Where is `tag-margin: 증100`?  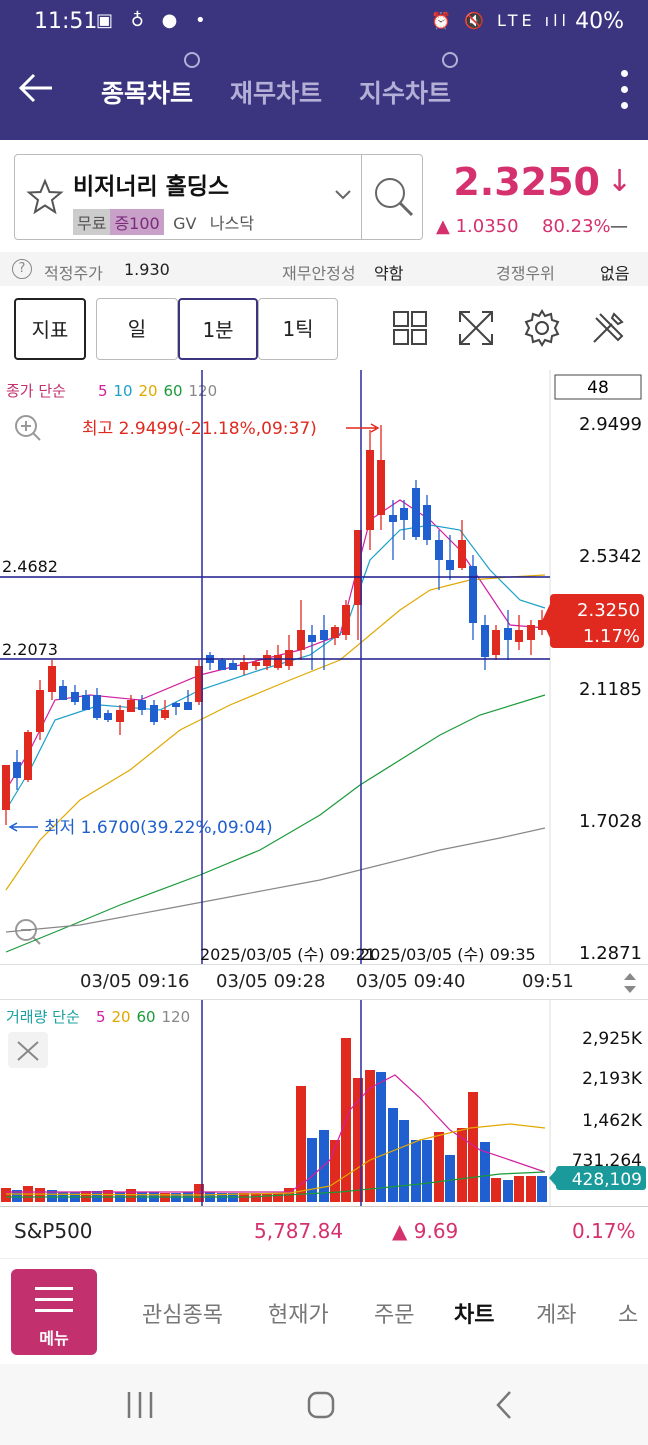
tag-margin: 증100 is located at coordinates (137, 222).